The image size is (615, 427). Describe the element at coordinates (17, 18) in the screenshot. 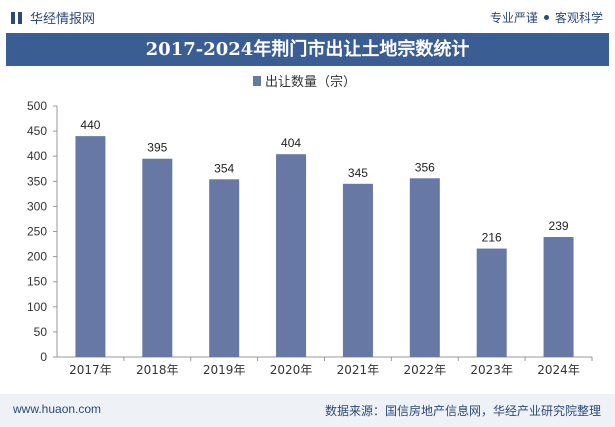

I see `brand-logo-icon` at that location.